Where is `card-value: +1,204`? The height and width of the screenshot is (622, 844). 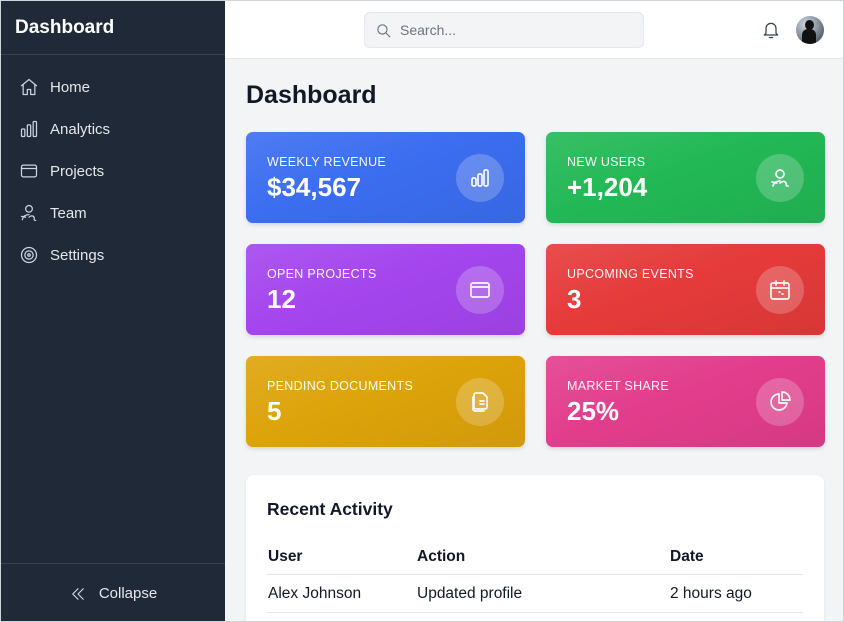 card-value: +1,204 is located at coordinates (607, 187).